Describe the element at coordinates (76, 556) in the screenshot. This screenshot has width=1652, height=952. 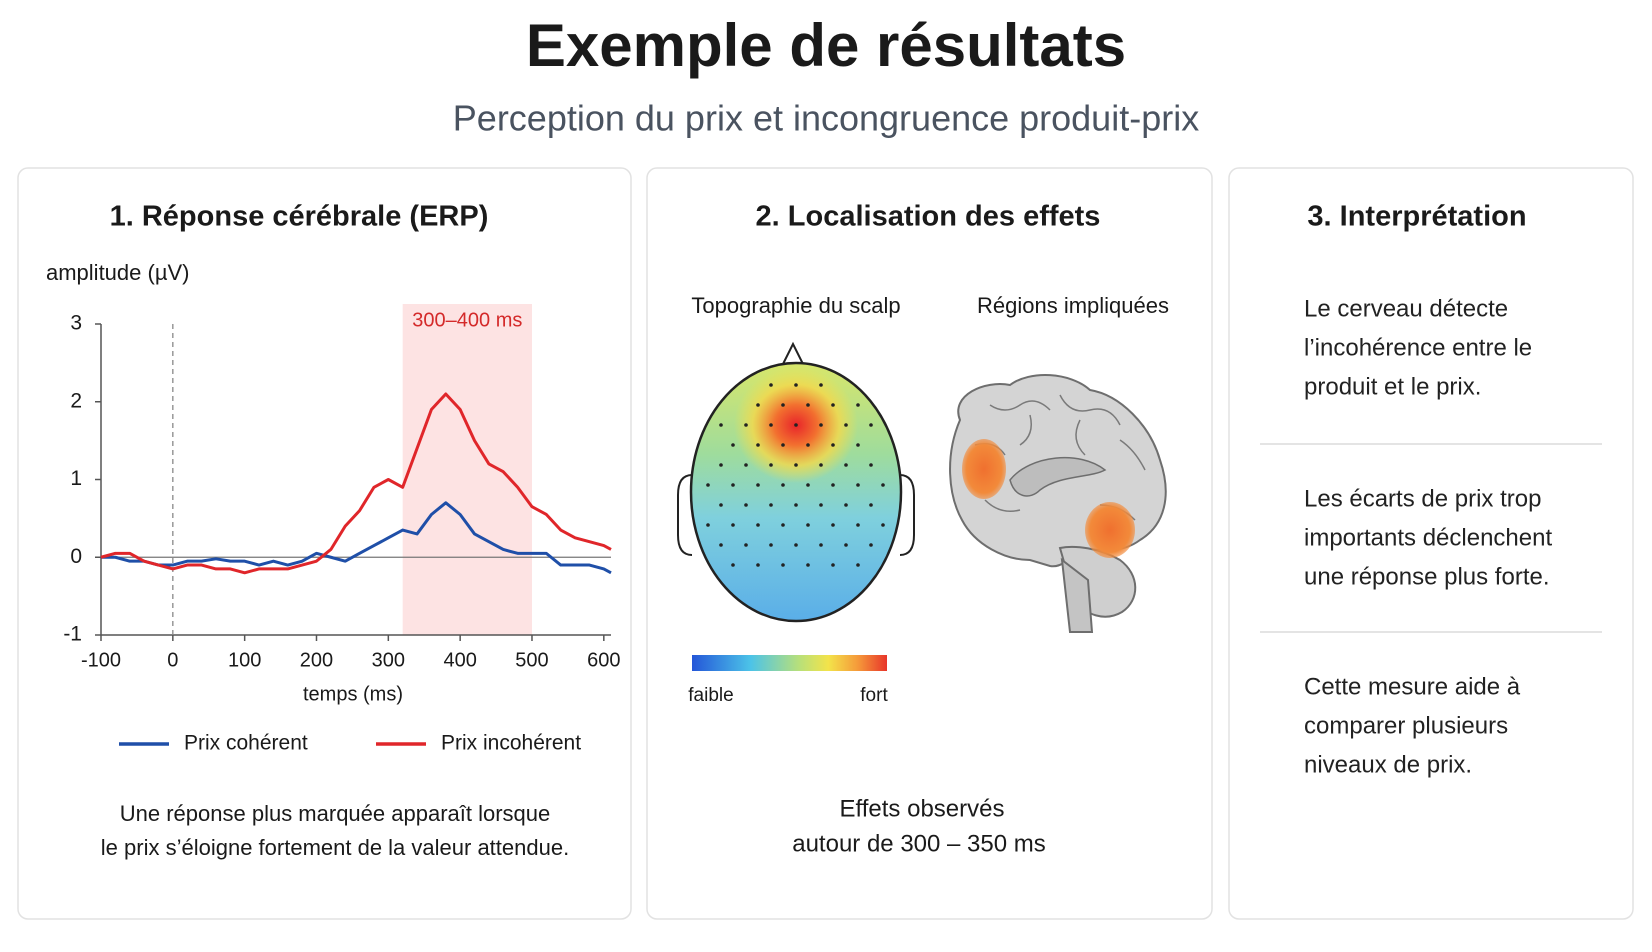
I see `y-tick-label: 0` at that location.